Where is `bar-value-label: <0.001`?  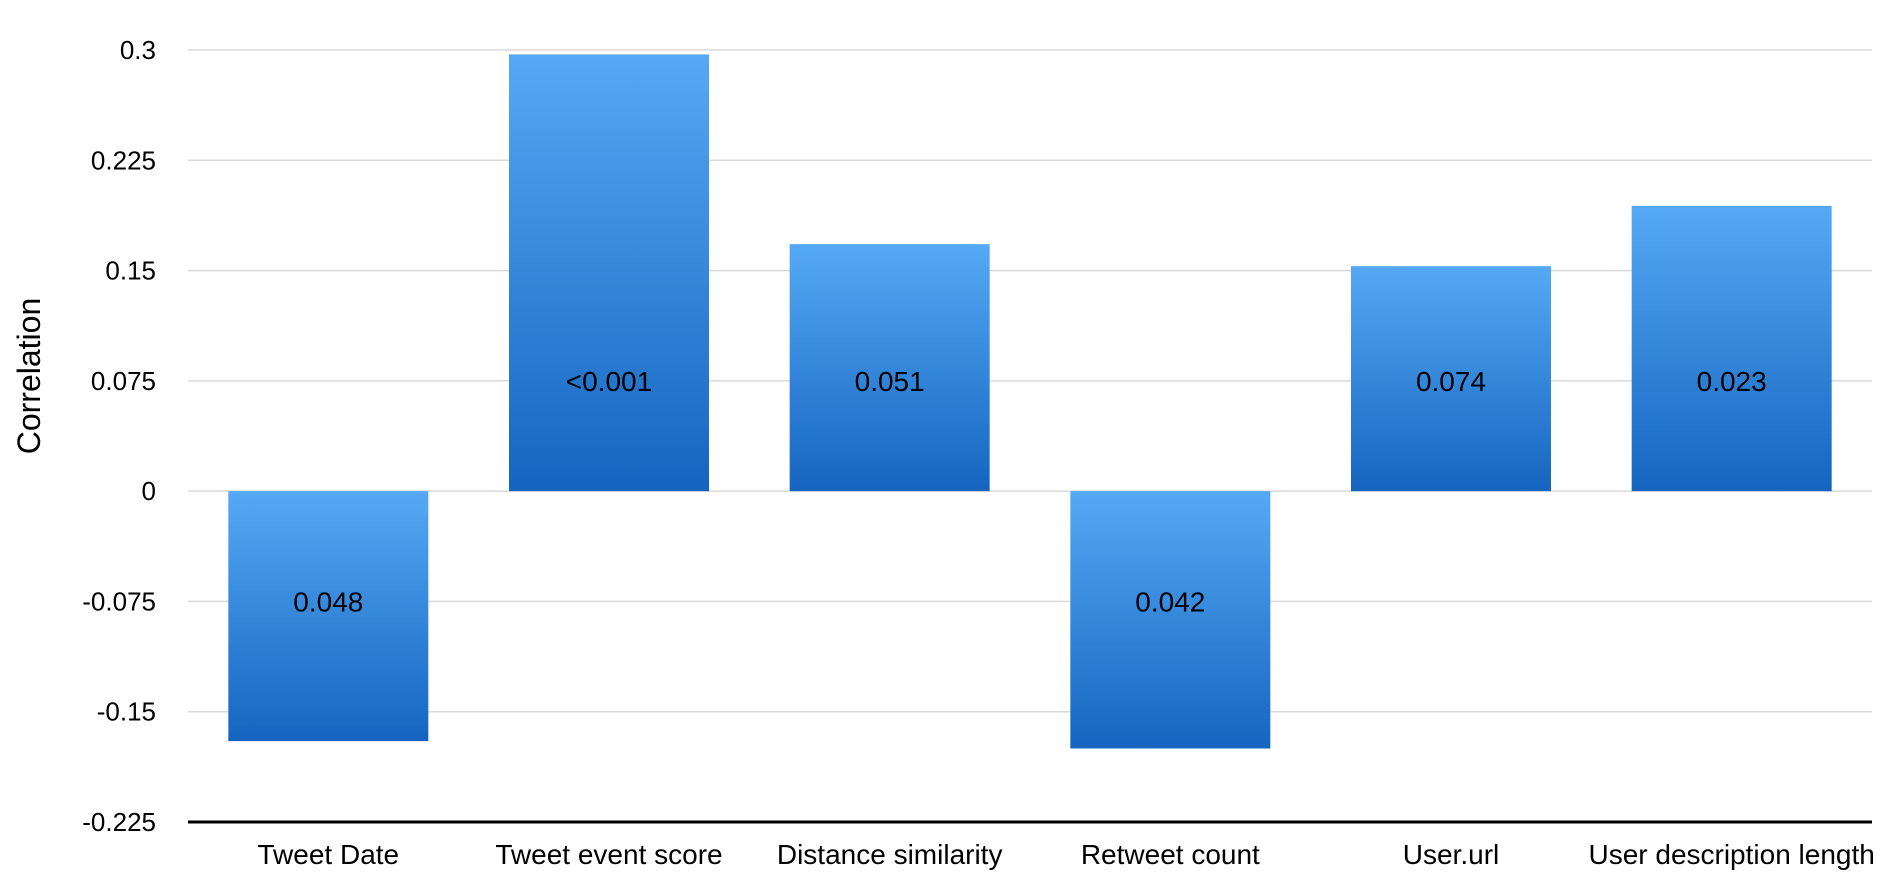 bar-value-label: <0.001 is located at coordinates (609, 381).